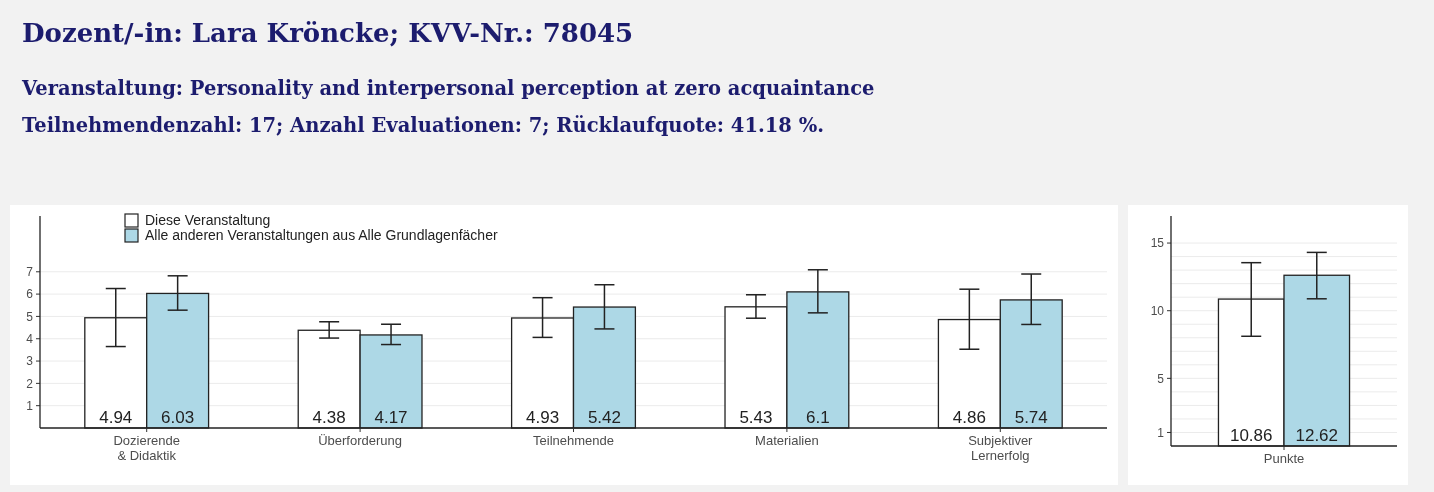 Image resolution: width=1434 pixels, height=492 pixels. What do you see at coordinates (1284, 458) in the screenshot?
I see `x-tick-label: Punkte` at bounding box center [1284, 458].